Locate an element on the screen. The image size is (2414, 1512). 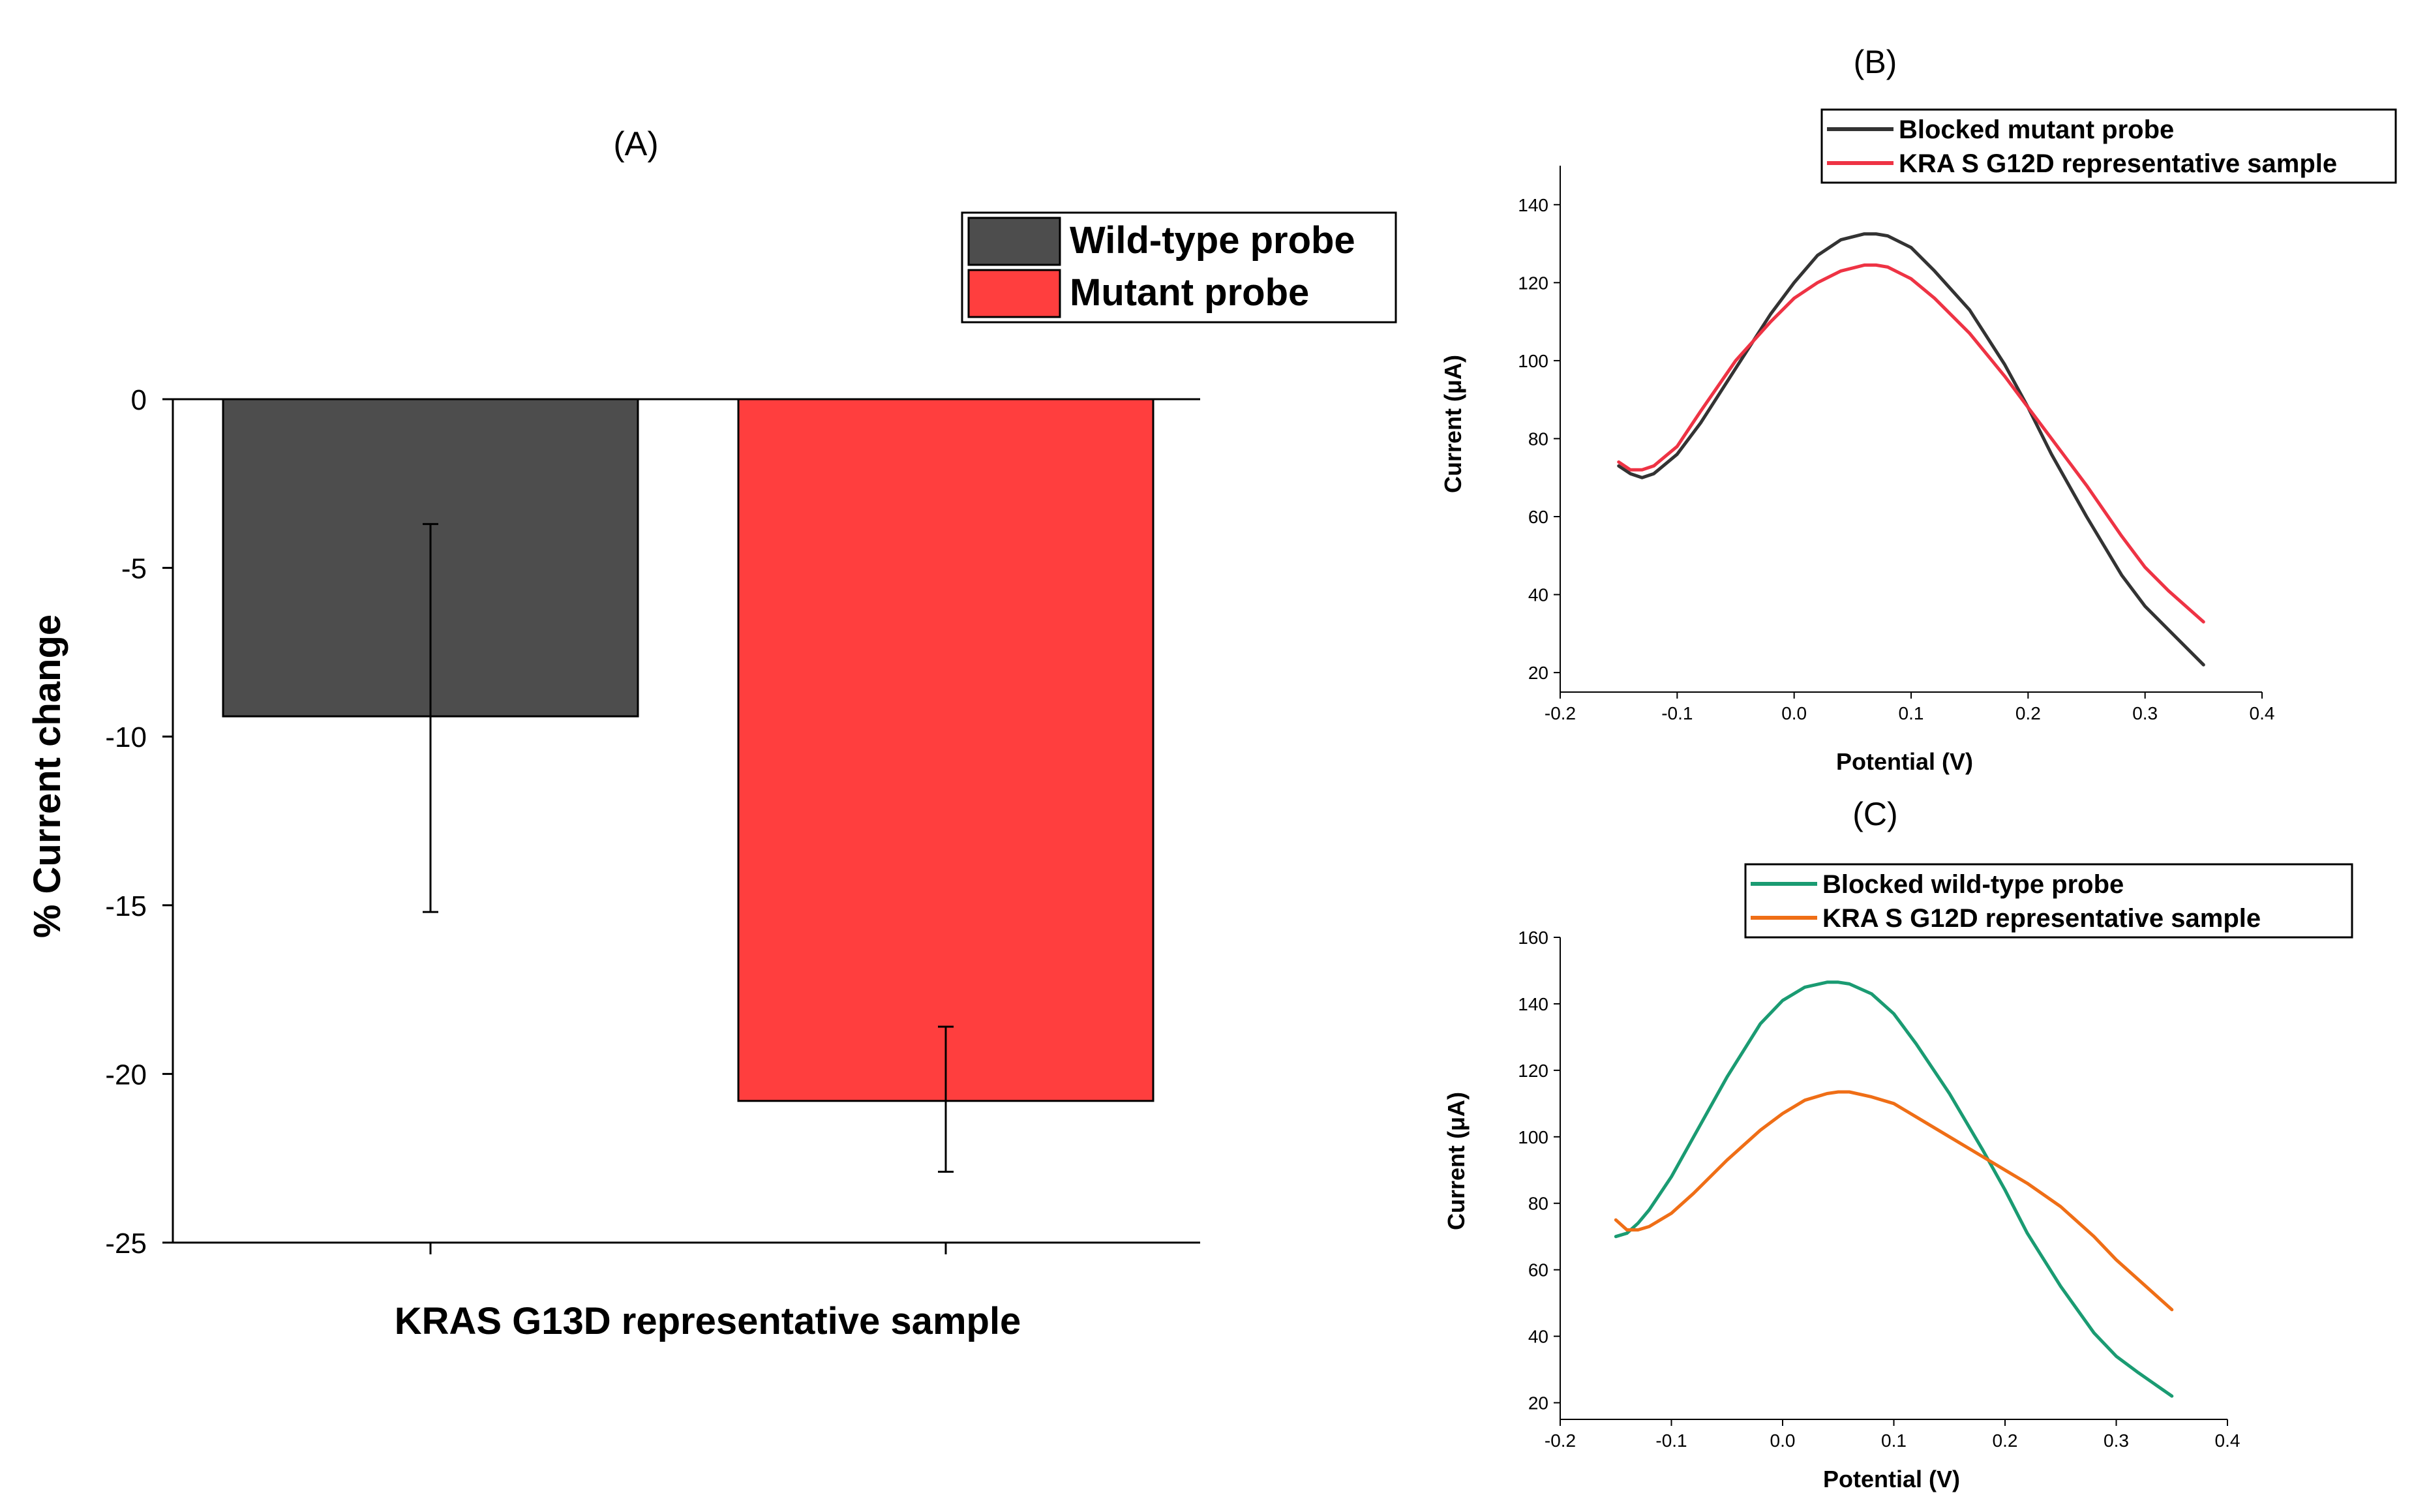
bar-mutant is located at coordinates (945, 750).